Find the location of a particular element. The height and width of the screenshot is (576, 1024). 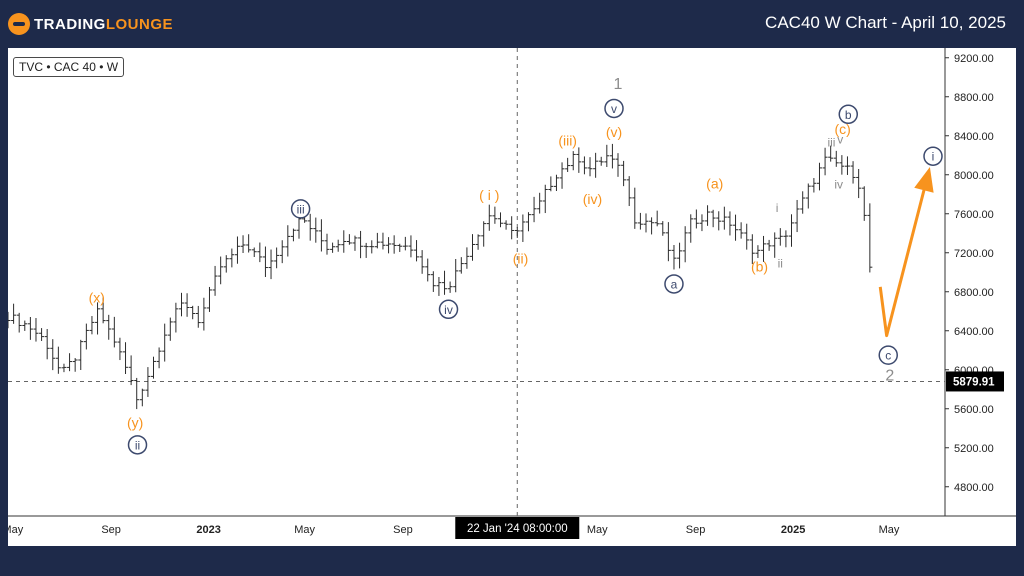

y-tick-label: 7600.00 is located at coordinates (974, 215).